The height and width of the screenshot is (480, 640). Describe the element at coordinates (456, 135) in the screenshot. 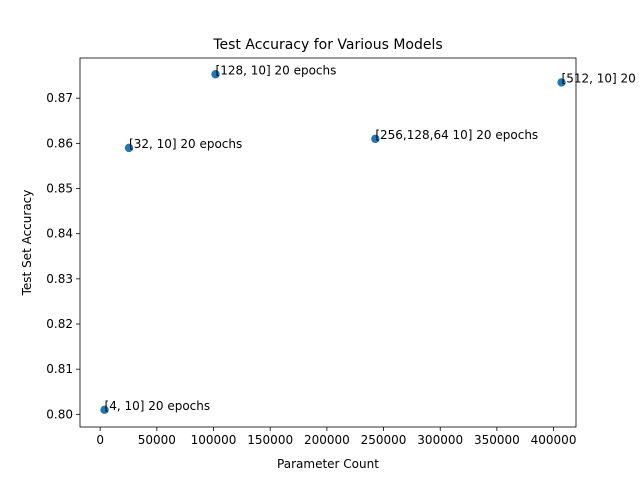

I see `data-point-label: [256,128,64 10] 20 epochs` at that location.